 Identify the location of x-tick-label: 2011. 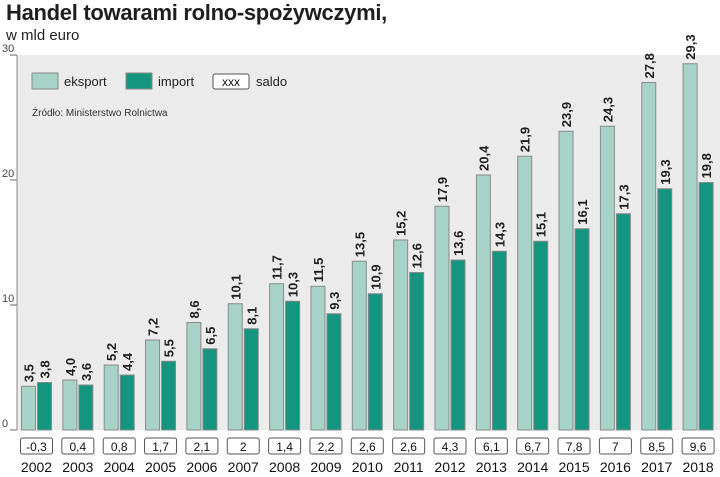
(409, 467).